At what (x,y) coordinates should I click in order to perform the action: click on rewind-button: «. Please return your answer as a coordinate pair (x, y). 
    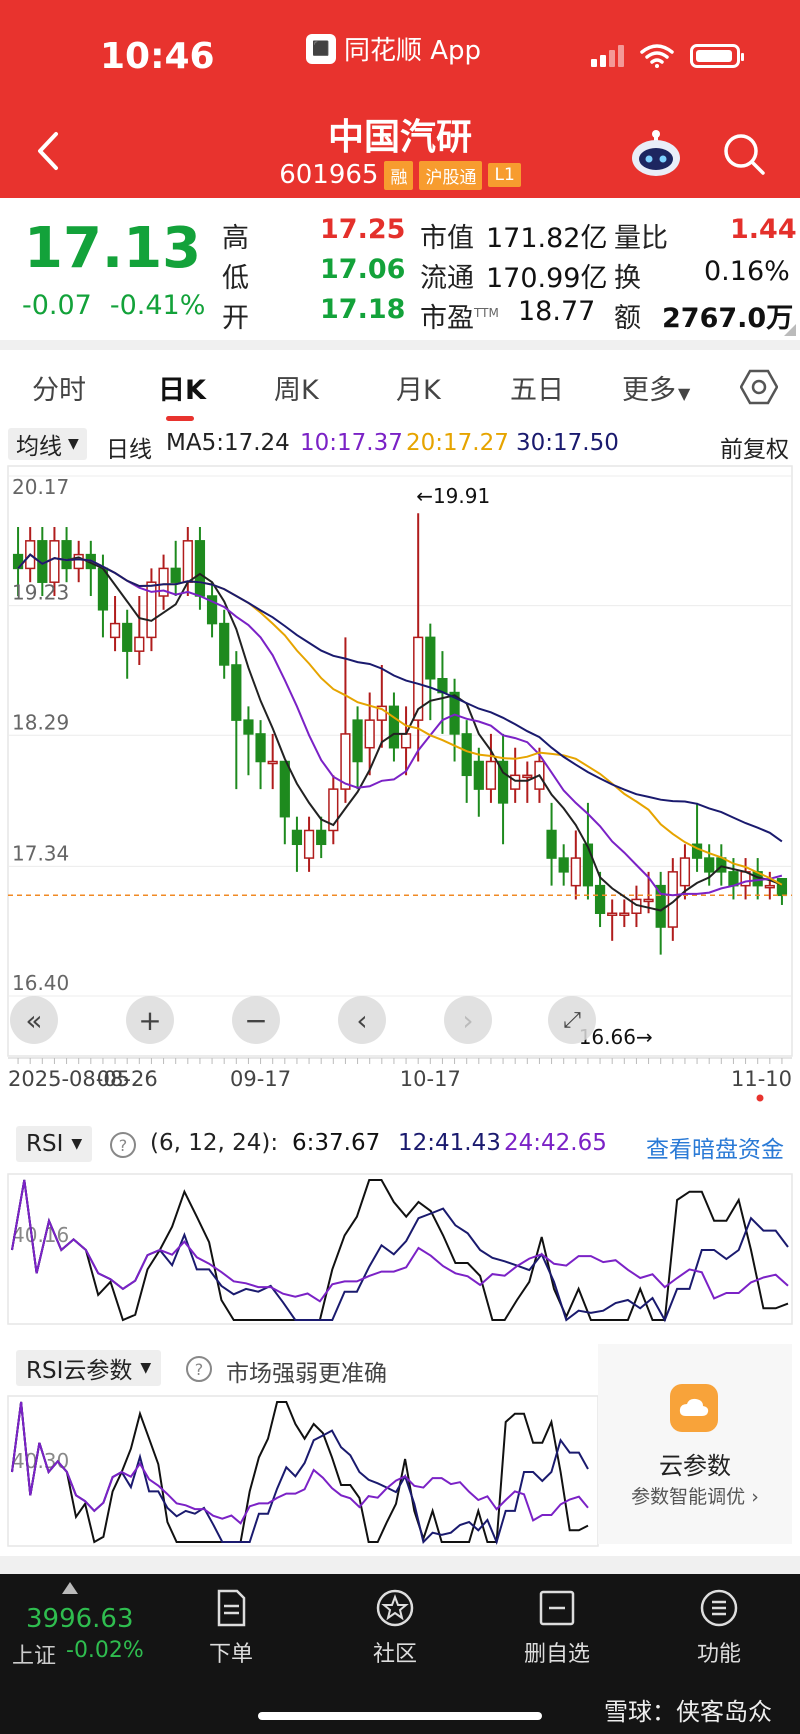
    Looking at the image, I should click on (34, 1020).